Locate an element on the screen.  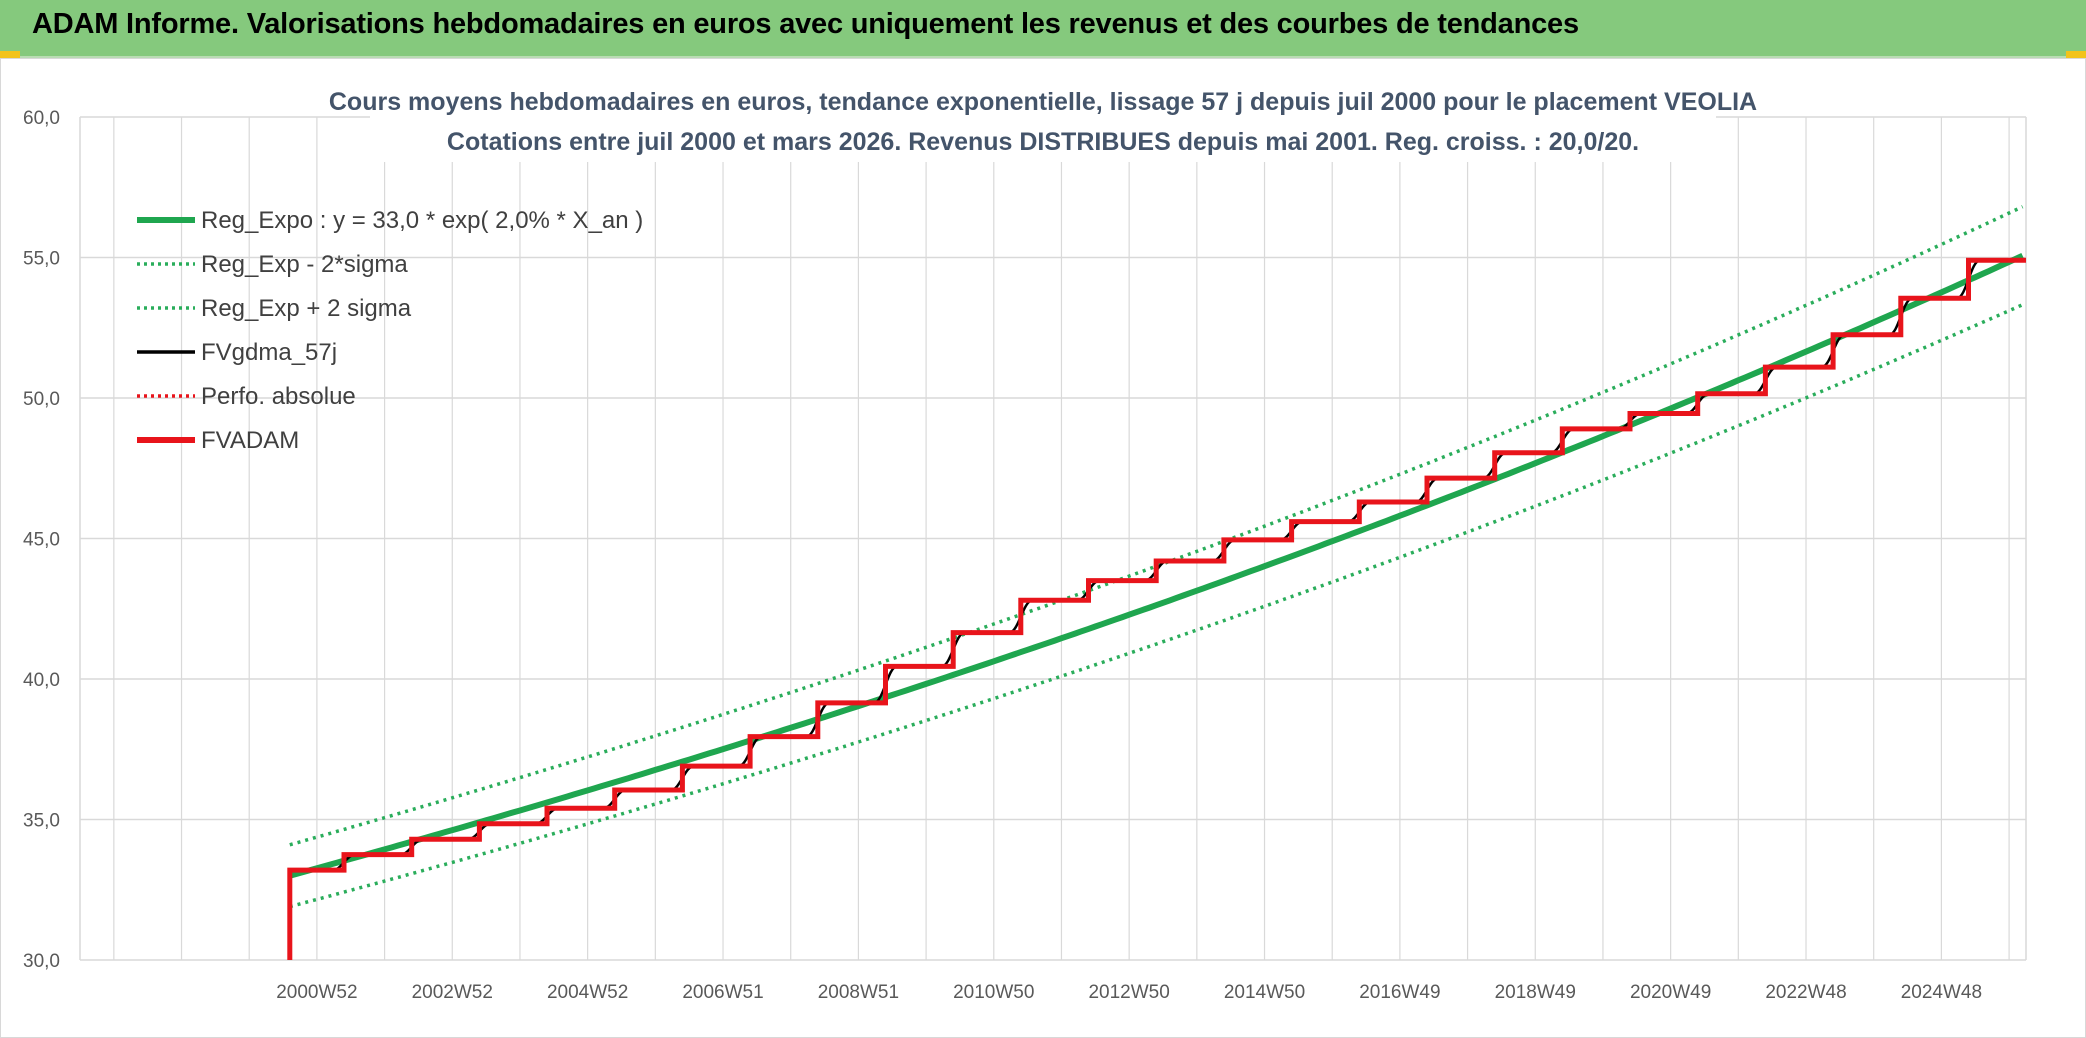
legend-label: Reg_Expo : y = 33,0 * exp( 2,0% * X_an ) is located at coordinates (422, 220).